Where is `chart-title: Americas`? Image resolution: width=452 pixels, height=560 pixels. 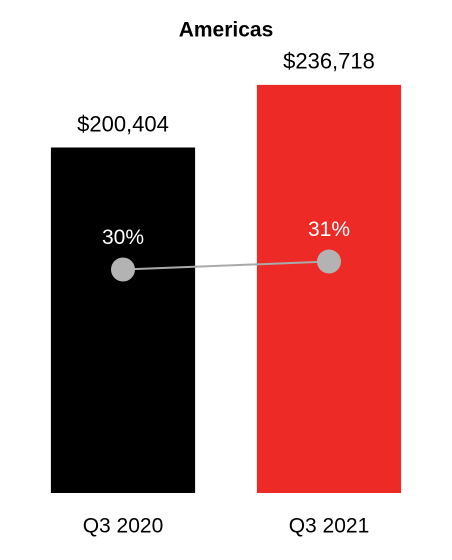 chart-title: Americas is located at coordinates (226, 30).